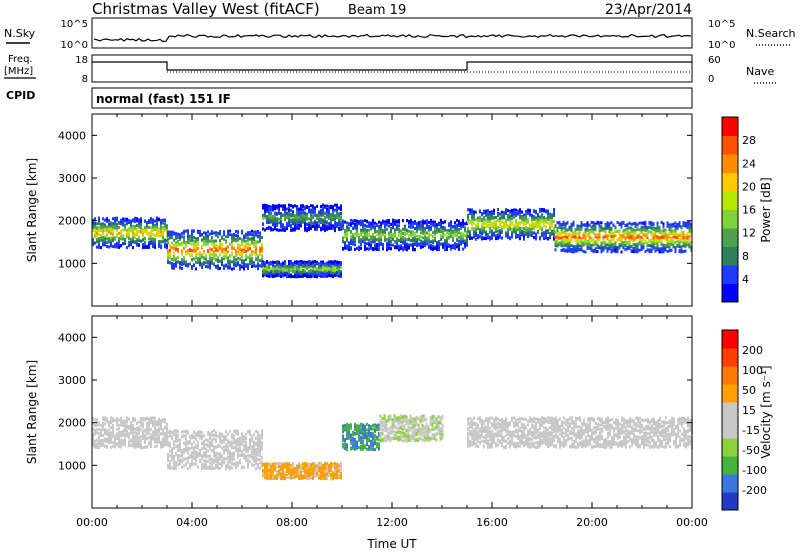 This screenshot has height=554, width=800. I want to click on power-colorbar-label: Power [dB], so click(766, 209).